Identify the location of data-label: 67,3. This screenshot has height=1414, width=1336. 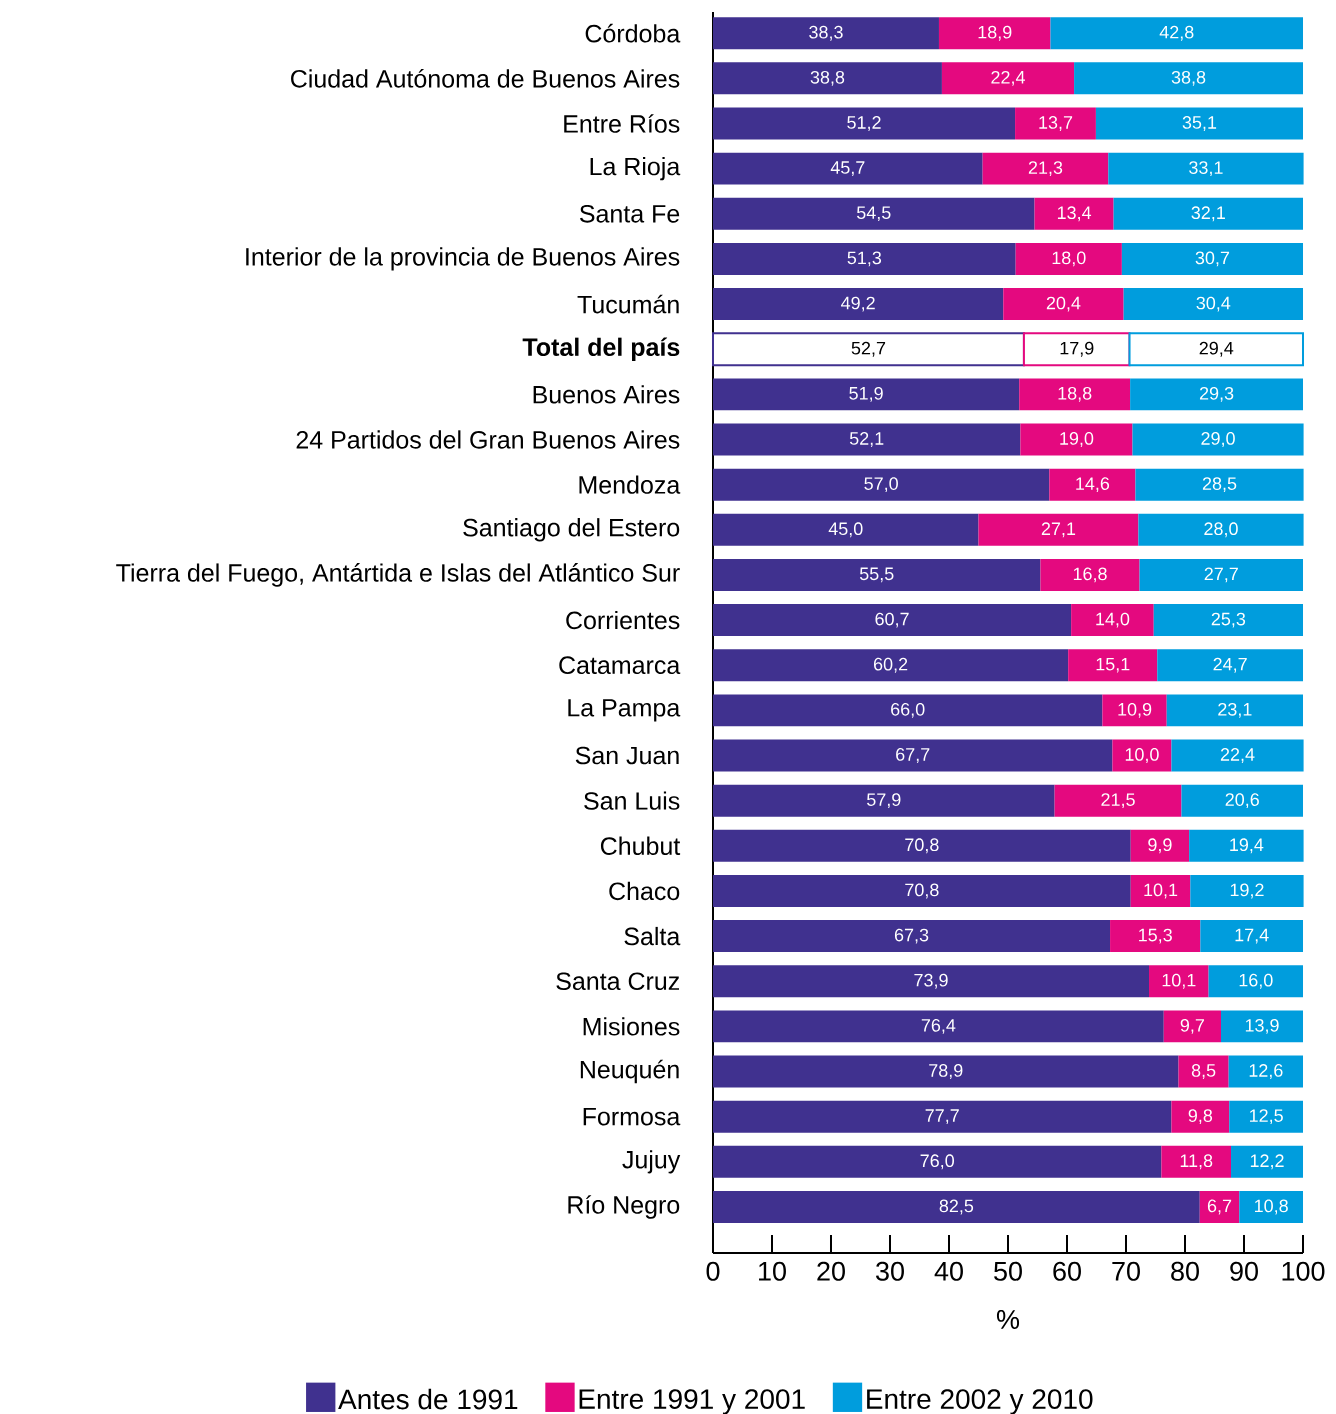
(911, 936).